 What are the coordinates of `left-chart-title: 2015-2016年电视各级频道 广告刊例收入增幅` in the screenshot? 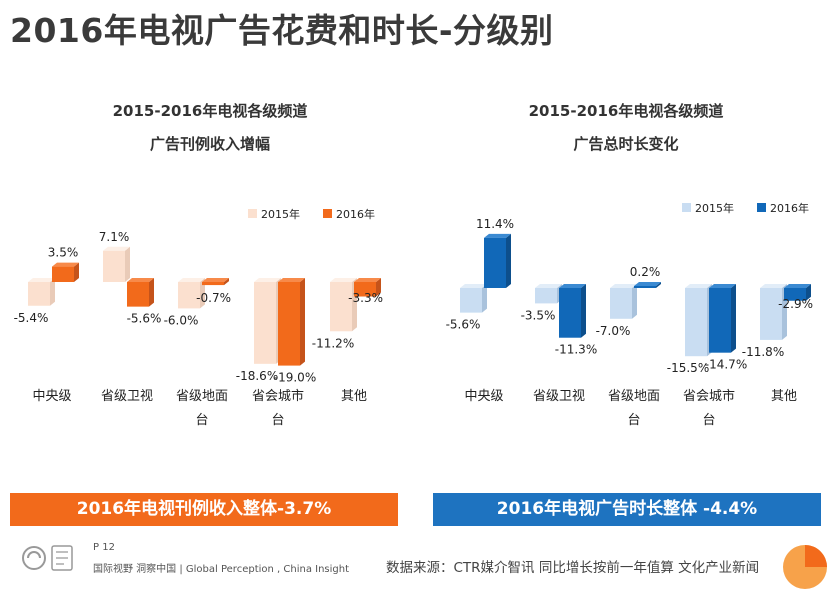 It's located at (210, 128).